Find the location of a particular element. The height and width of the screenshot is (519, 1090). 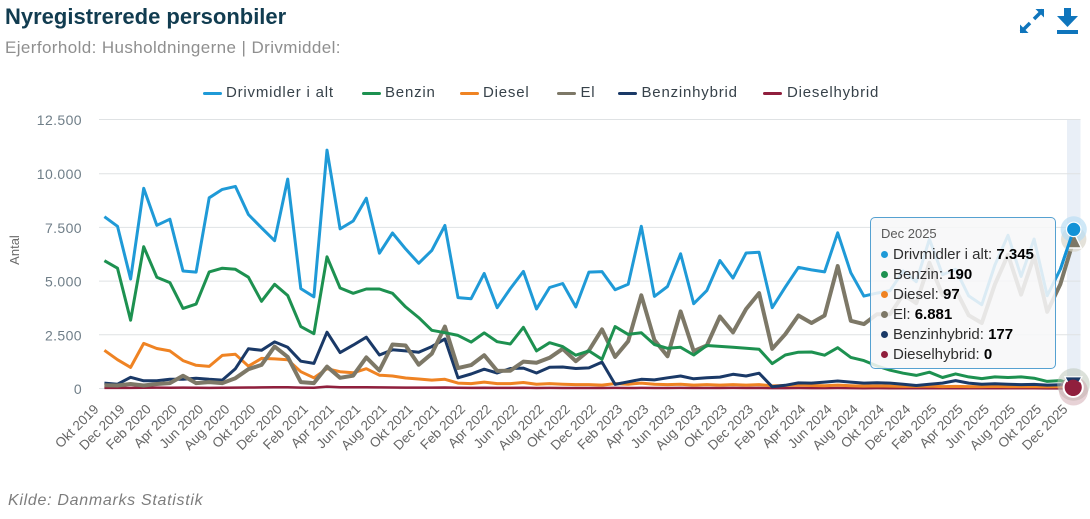

svg-text: 5.000 is located at coordinates (63, 282).